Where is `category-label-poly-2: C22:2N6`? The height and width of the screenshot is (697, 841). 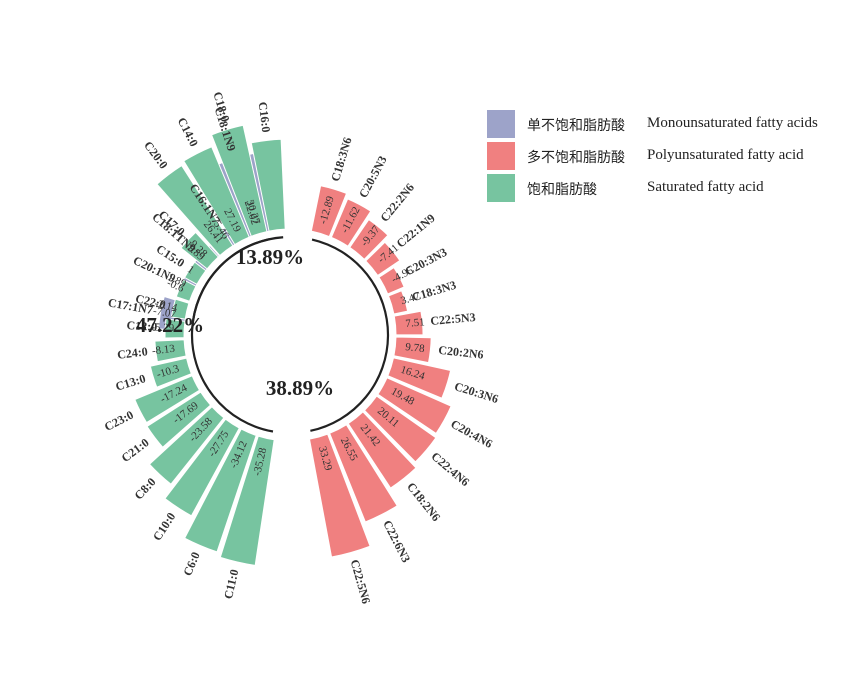
category-label-poly-2: C22:2N6 is located at coordinates (397, 203).